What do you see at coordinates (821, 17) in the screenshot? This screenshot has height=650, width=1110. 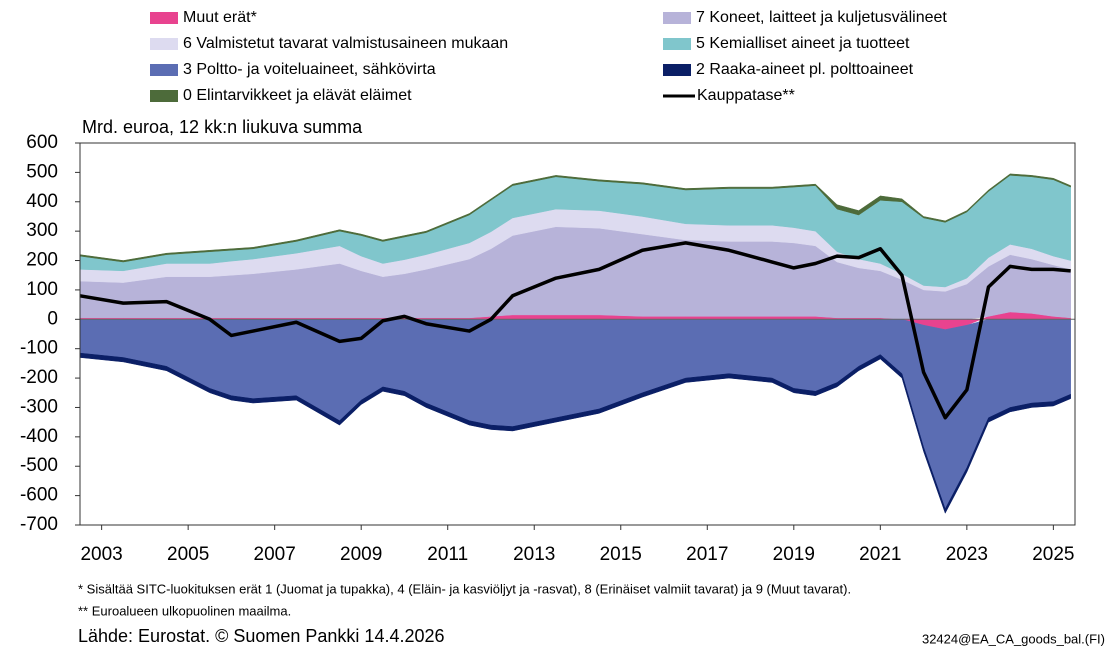 I see `legend-label: 7 Koneet, laitteet ja kuljetusvälineet` at bounding box center [821, 17].